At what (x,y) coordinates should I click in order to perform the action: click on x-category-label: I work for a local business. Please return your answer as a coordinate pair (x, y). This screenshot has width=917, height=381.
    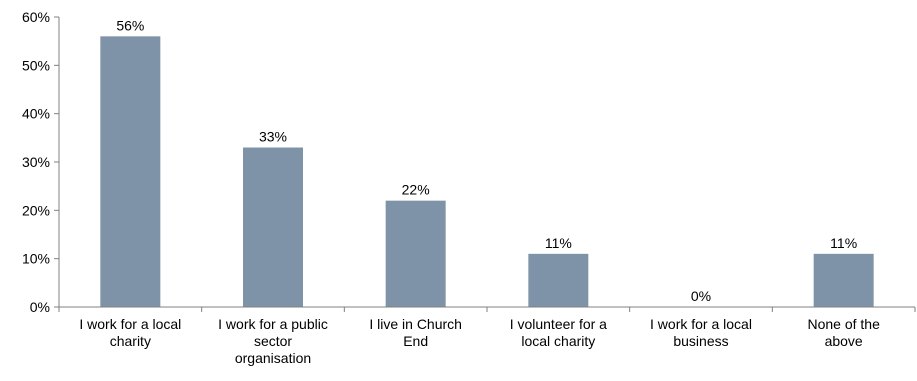
    Looking at the image, I should click on (701, 332).